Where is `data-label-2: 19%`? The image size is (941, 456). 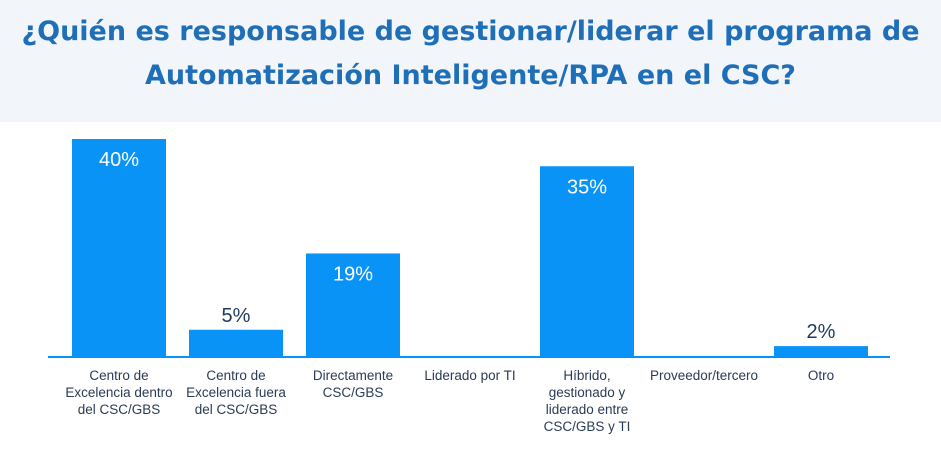 data-label-2: 19% is located at coordinates (353, 274).